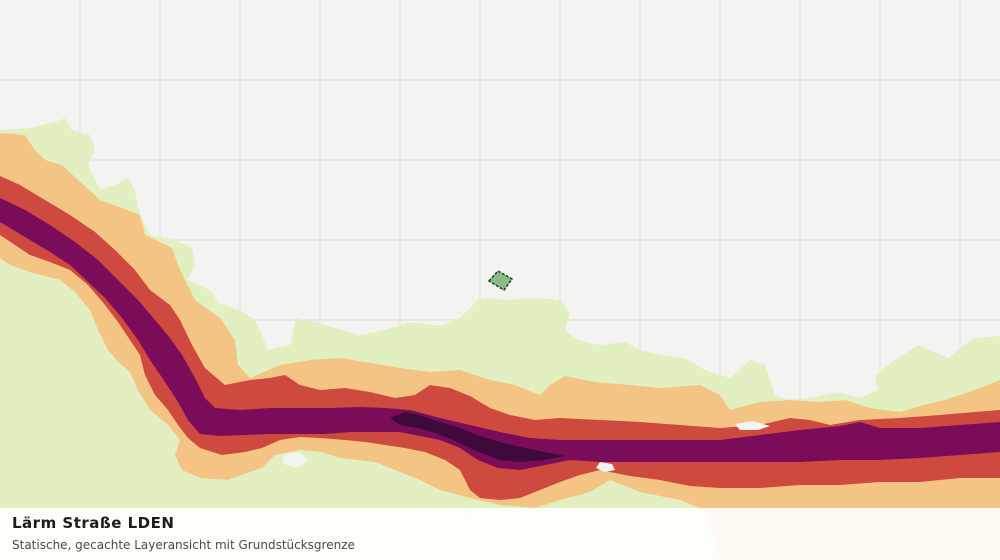 This screenshot has height=560, width=1000. What do you see at coordinates (477, 437) in the screenshot?
I see `noise-band-peak` at bounding box center [477, 437].